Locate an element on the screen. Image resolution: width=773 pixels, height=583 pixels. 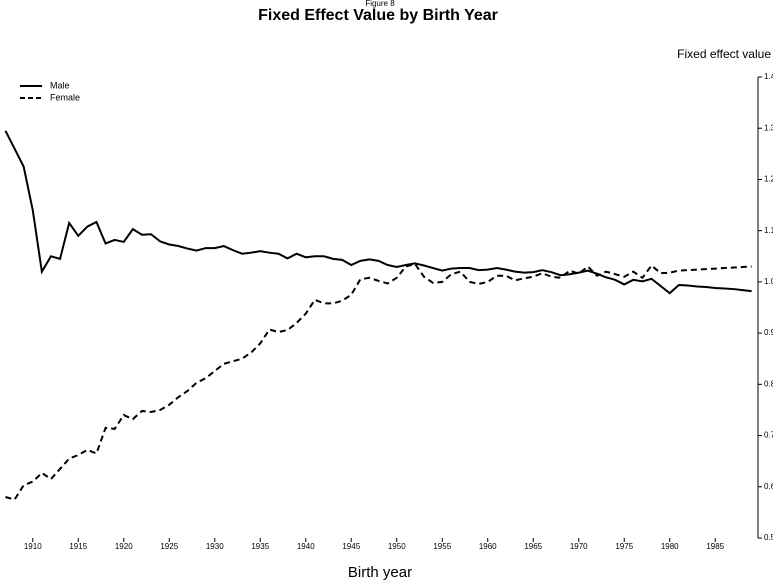
chart-title: Fixed Effect Value by Birth Year is located at coordinates (378, 15).